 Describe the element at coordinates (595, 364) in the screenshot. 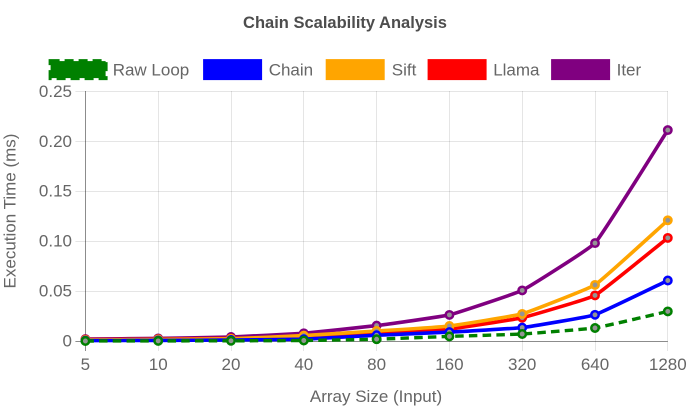

I see `svg-text: 640` at that location.